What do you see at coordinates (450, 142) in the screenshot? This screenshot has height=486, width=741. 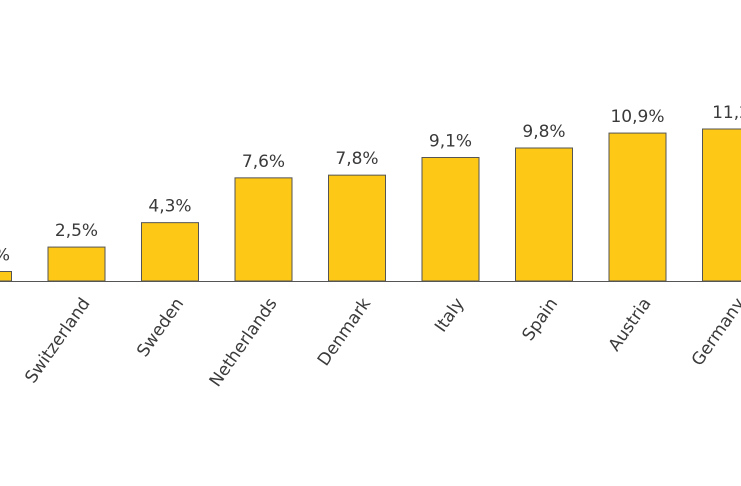 I see `value-label: 9,1%` at bounding box center [450, 142].